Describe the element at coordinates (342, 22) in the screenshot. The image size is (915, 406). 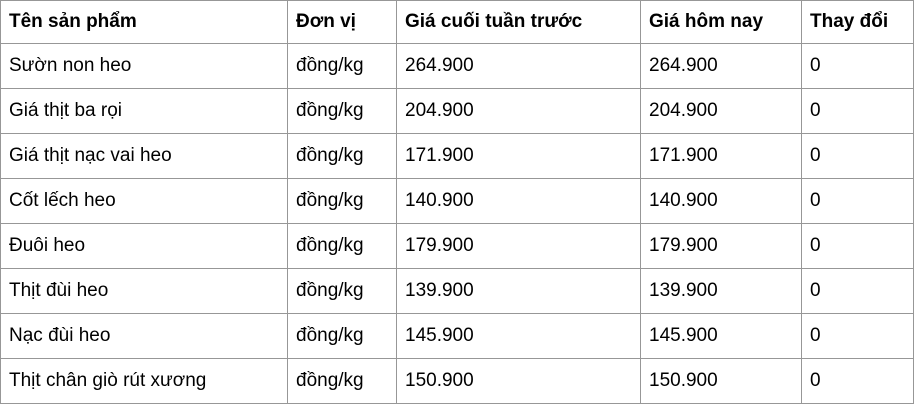
I see `column-header-unit: Đơn vị` at that location.